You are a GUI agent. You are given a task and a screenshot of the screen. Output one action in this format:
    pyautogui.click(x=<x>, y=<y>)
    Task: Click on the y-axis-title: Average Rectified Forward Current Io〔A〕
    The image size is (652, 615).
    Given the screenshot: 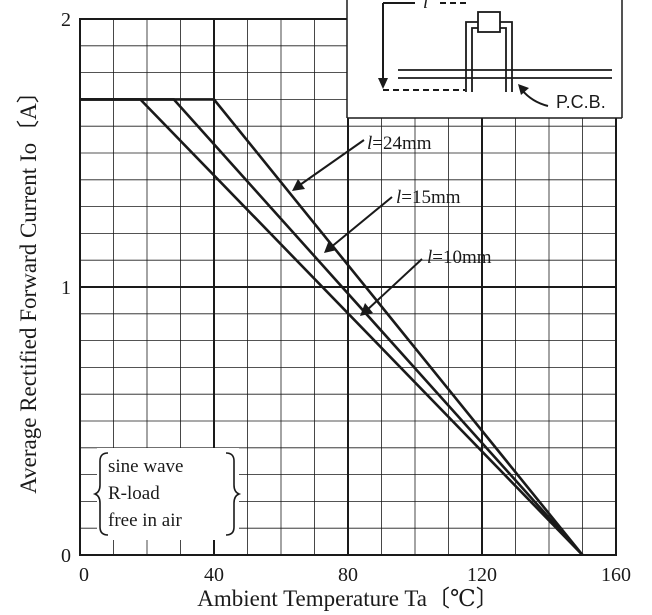 What is the action you would take?
    pyautogui.click(x=28, y=286)
    